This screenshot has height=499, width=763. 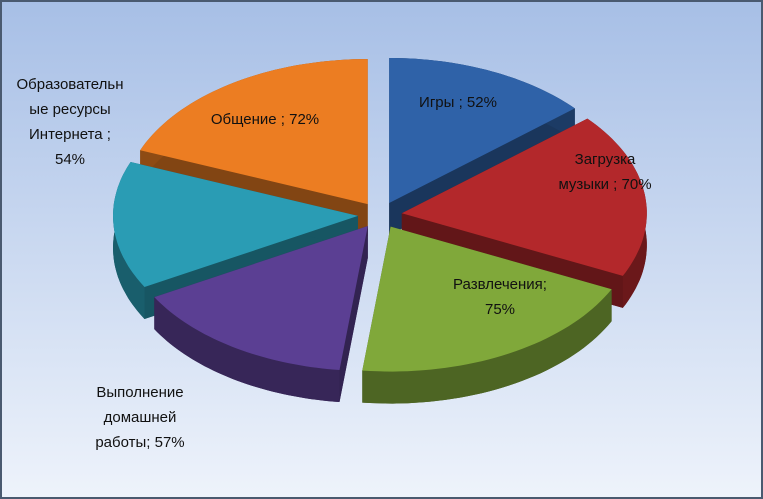 I want to click on data-label: 75%, so click(x=500, y=309).